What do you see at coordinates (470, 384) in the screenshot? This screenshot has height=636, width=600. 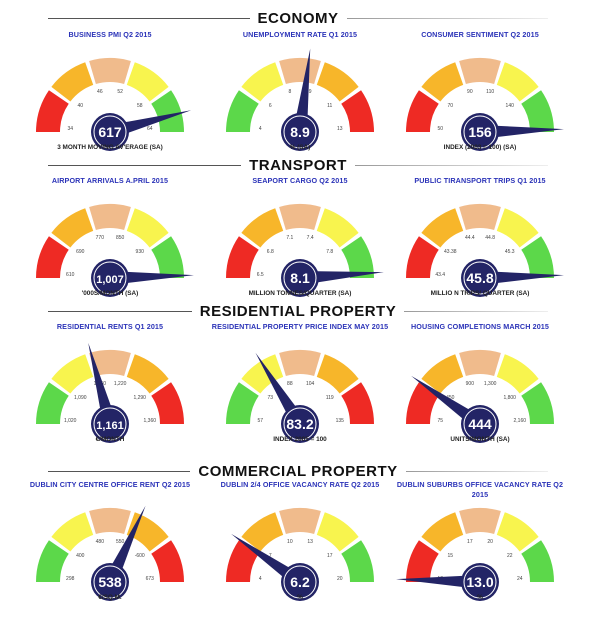 I see `gauge-tick-label: 900` at bounding box center [470, 384].